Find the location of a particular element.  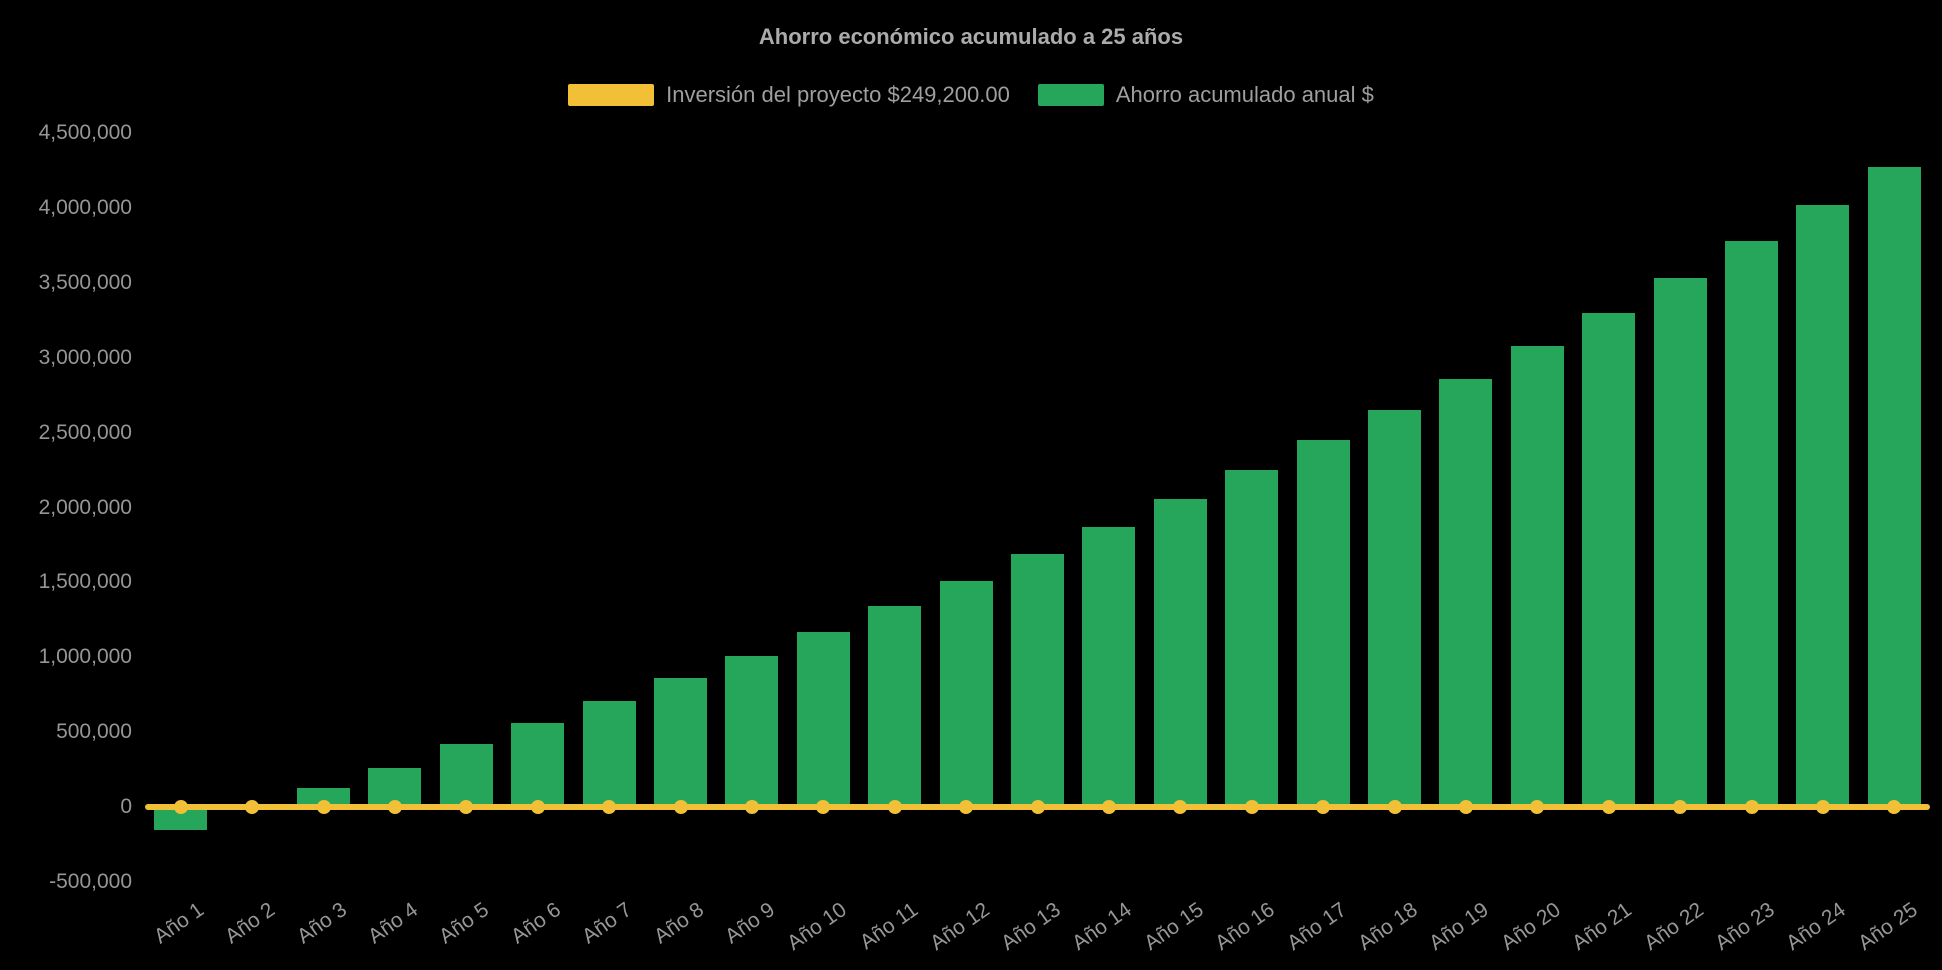

x-axis-label-year-15: Año 15 is located at coordinates (1173, 927).